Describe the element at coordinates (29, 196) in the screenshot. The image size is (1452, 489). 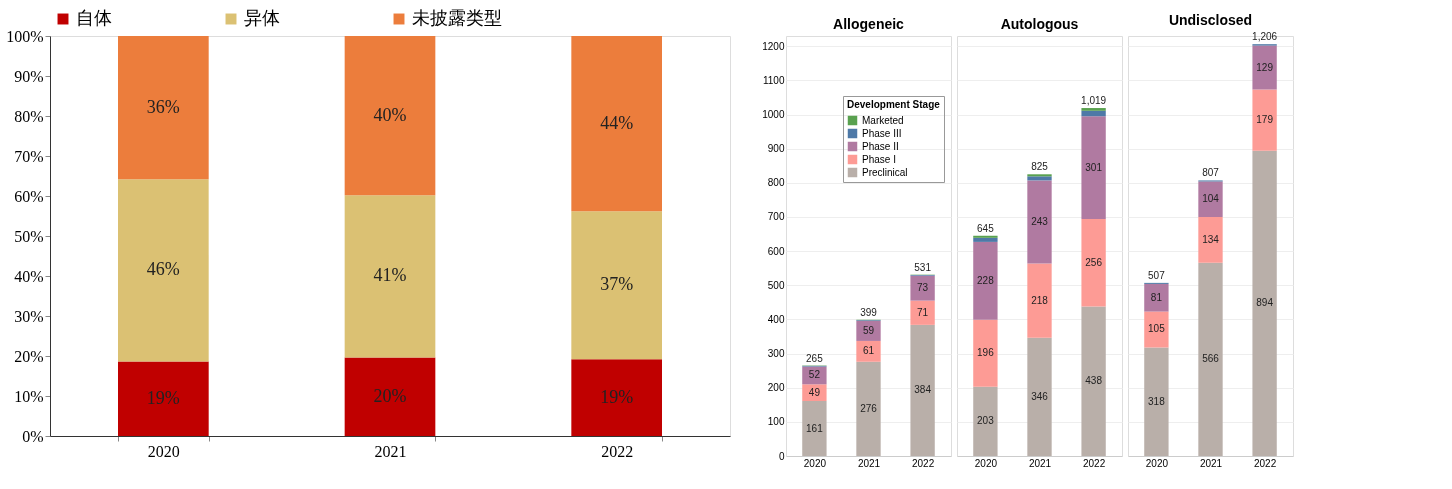
I see `y-tick-label: 60%` at that location.